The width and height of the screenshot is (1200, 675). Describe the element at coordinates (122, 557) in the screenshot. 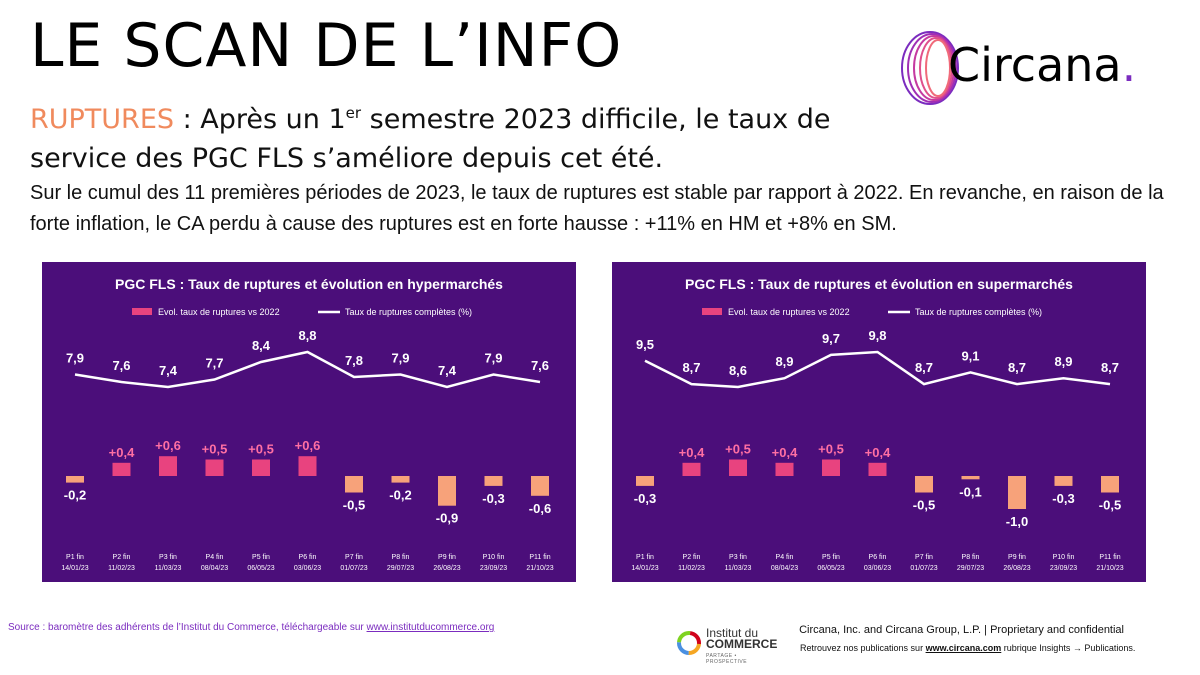

I see `category-label: P2 fin` at that location.